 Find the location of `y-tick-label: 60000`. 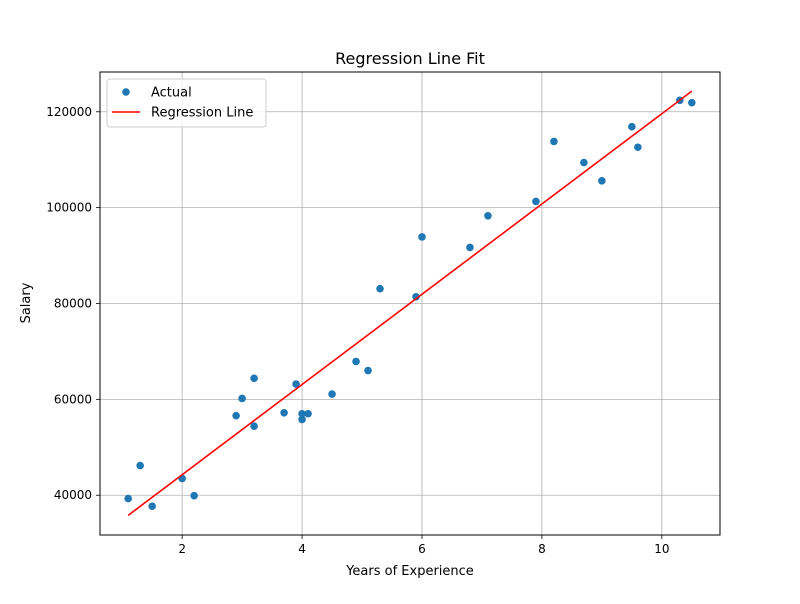

y-tick-label: 60000 is located at coordinates (73, 399).